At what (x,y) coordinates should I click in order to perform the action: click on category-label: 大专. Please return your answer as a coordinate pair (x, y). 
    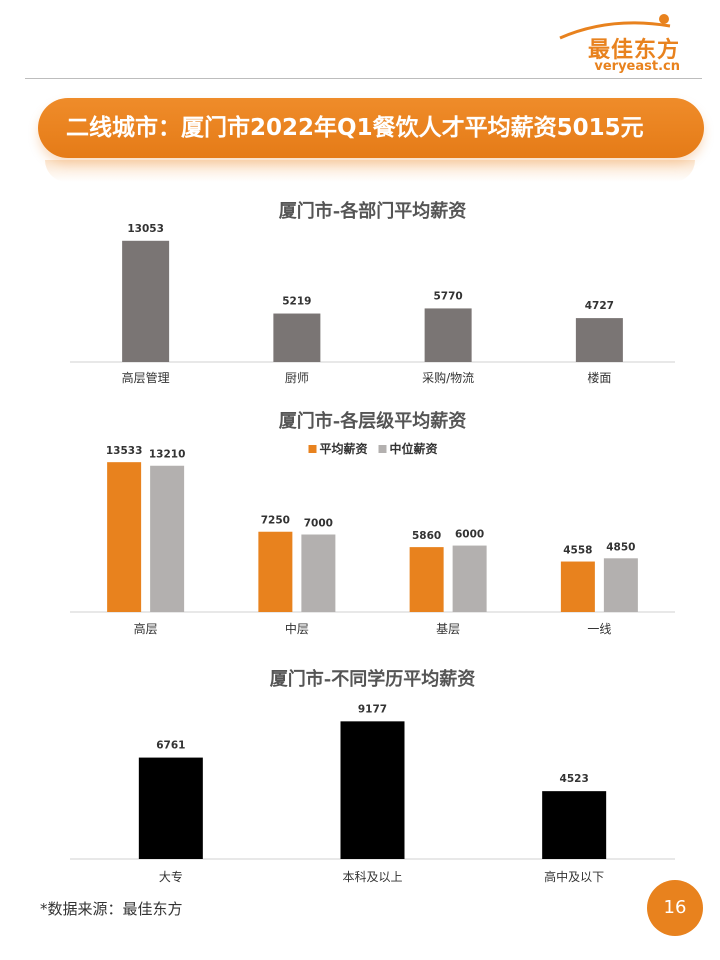
    Looking at the image, I should click on (171, 876).